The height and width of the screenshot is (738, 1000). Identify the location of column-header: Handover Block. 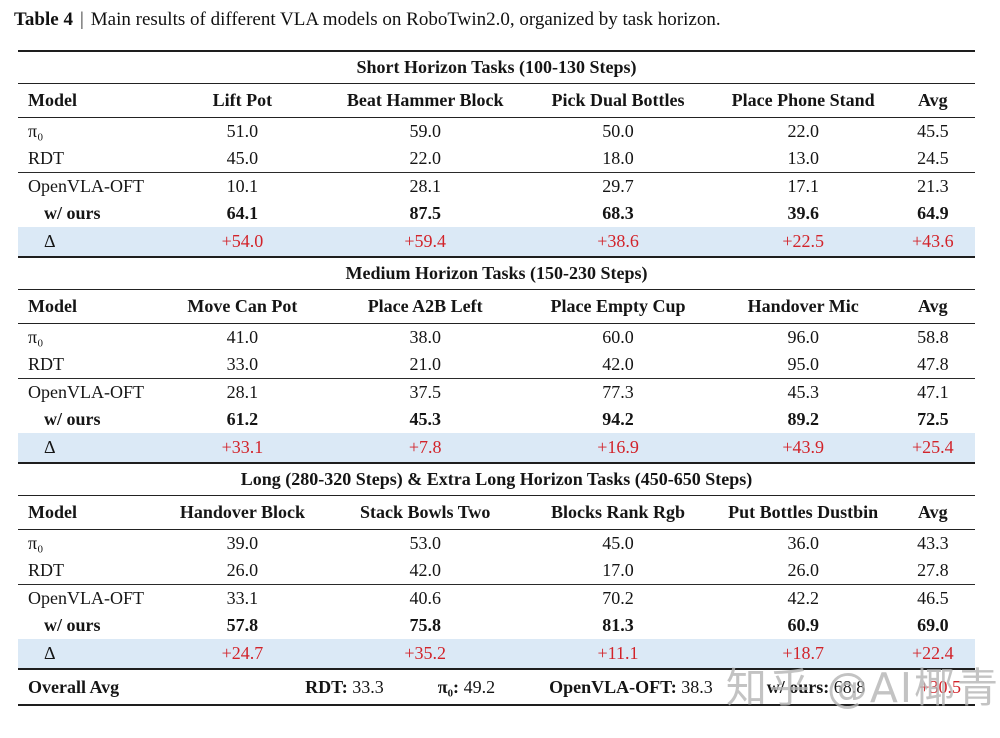
(242, 512).